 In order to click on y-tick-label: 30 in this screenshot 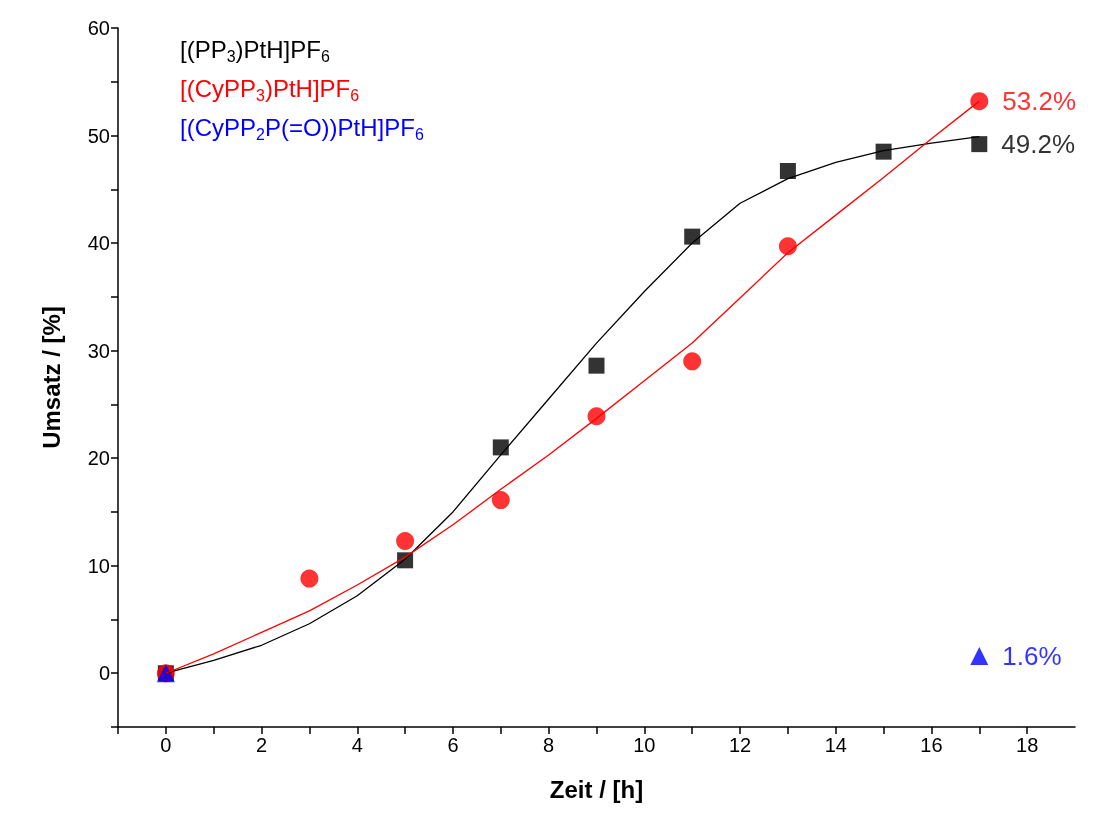, I will do `click(98, 350)`.